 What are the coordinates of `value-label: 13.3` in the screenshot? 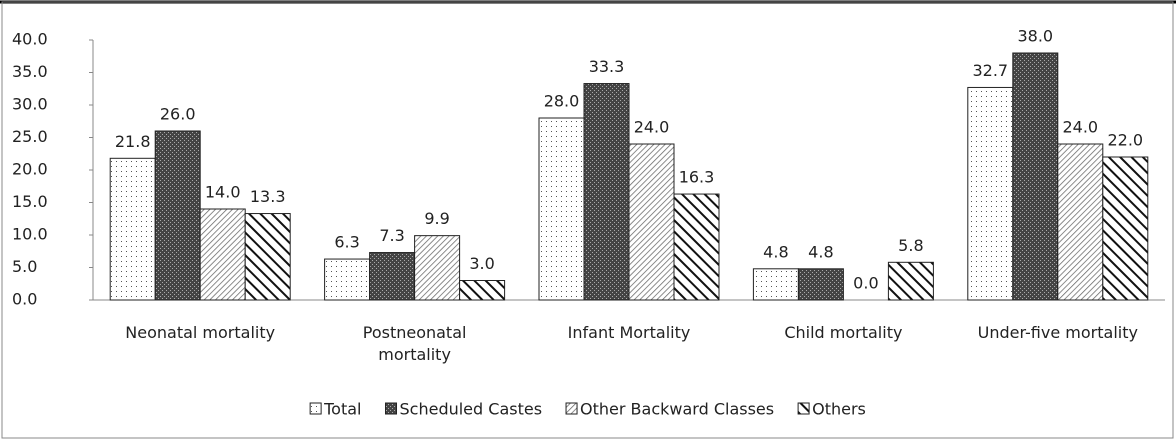 It's located at (268, 196).